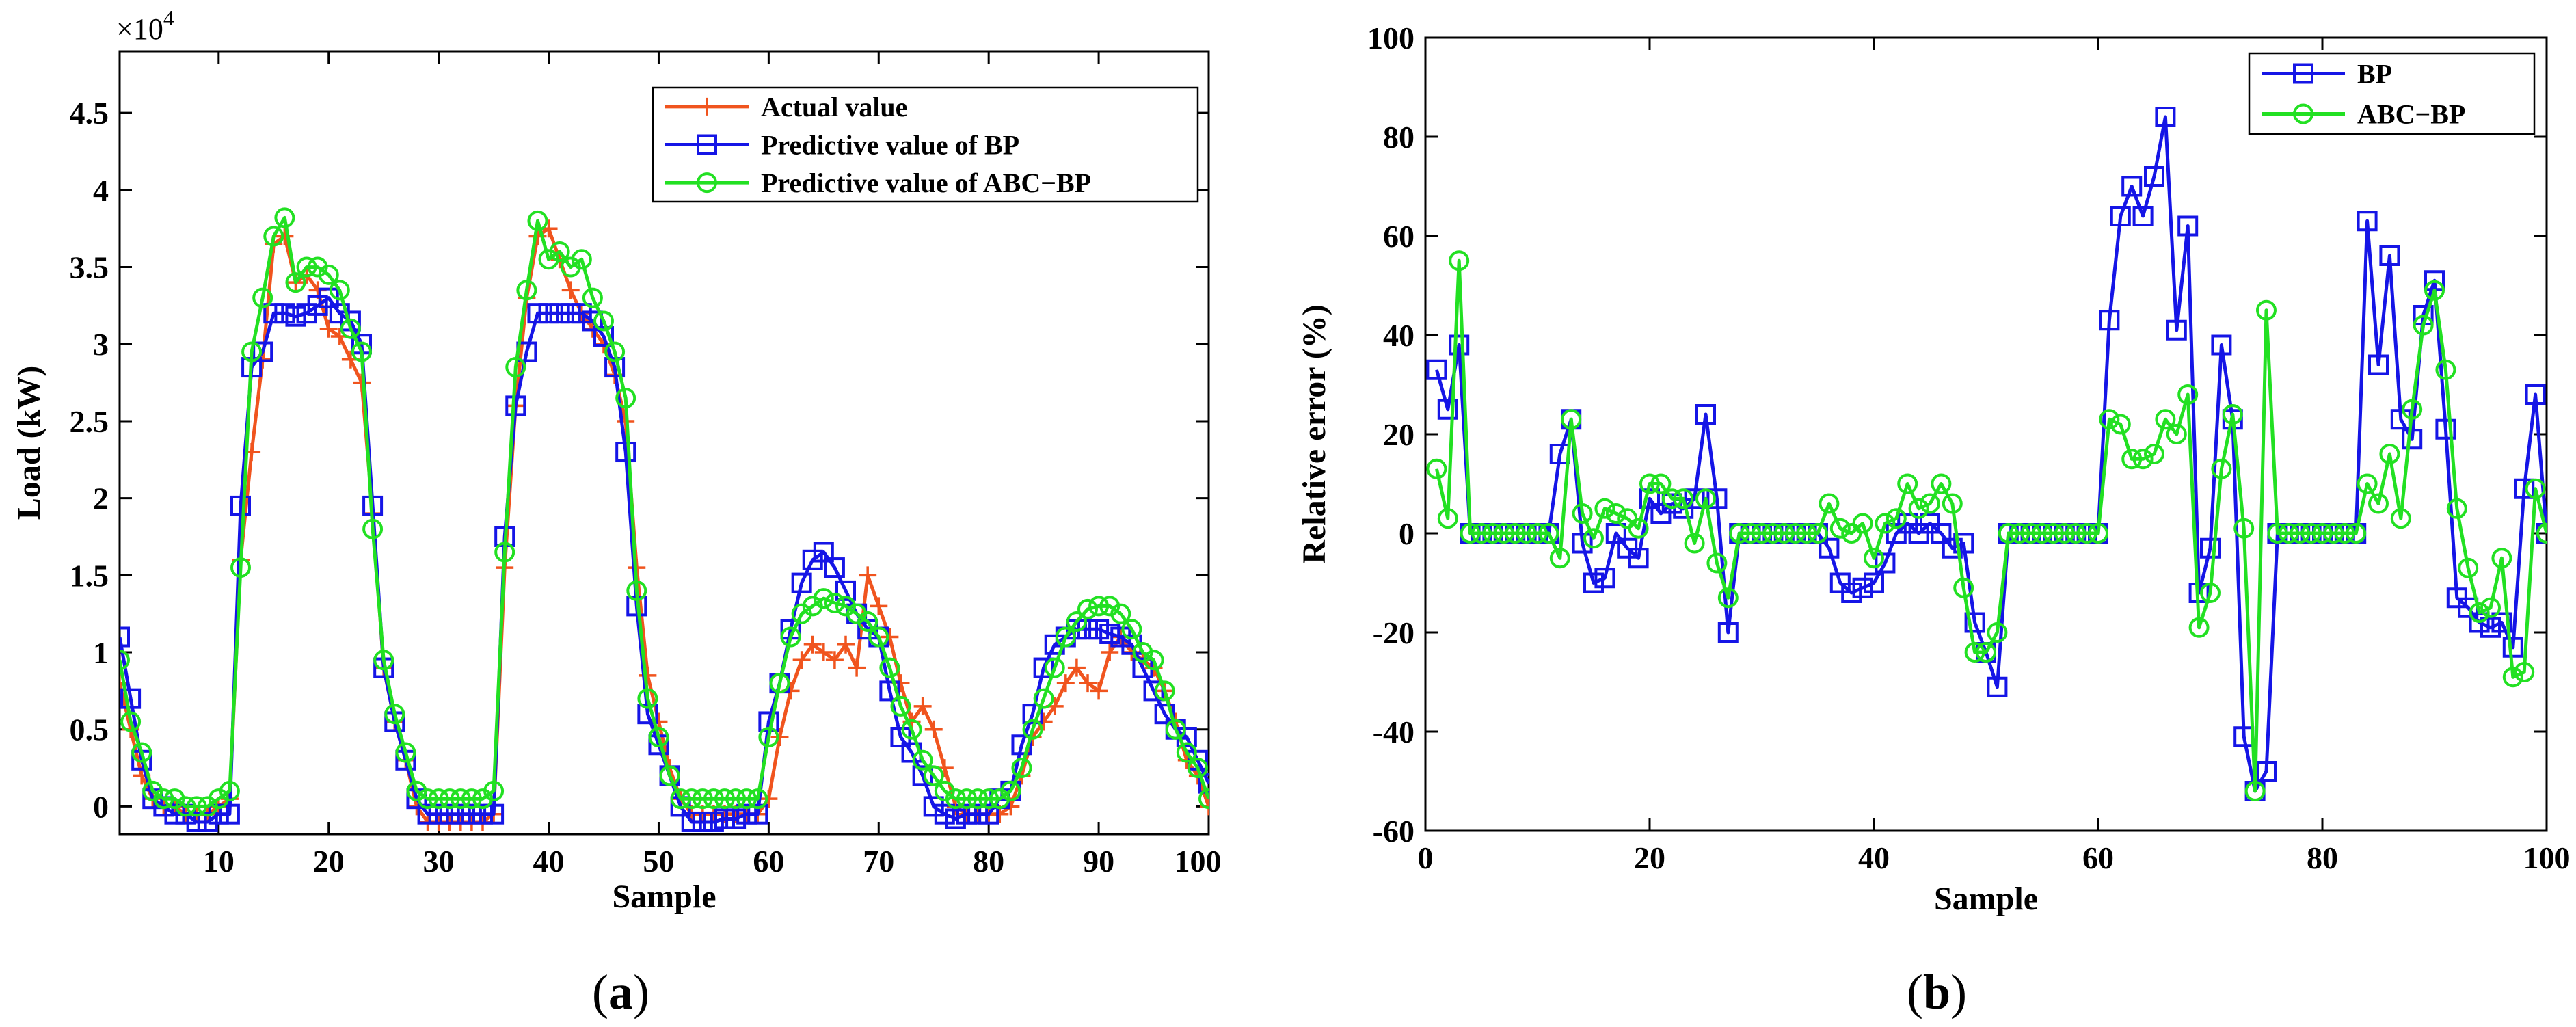 The height and width of the screenshot is (1027, 2576). Describe the element at coordinates (1393, 732) in the screenshot. I see `y-tick-label: -40` at that location.